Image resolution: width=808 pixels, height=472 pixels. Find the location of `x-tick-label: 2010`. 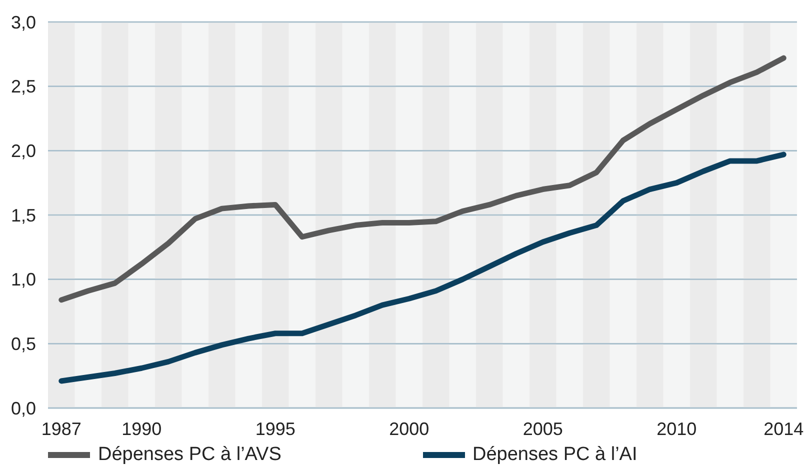

x-tick-label: 2010 is located at coordinates (676, 428).